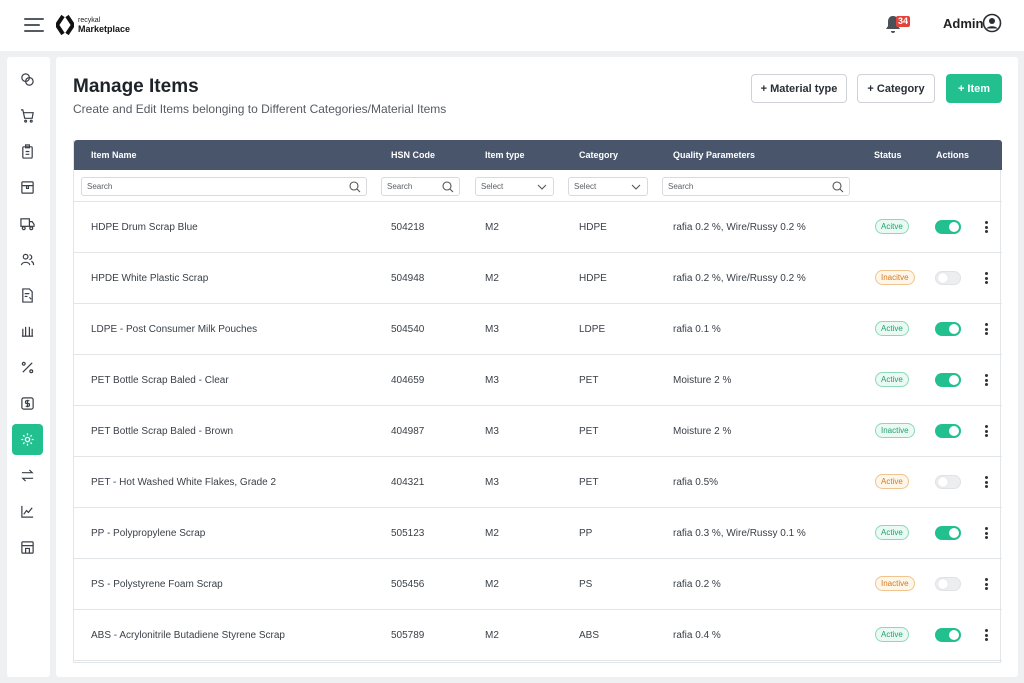 Image resolution: width=1024 pixels, height=683 pixels. What do you see at coordinates (992, 23) in the screenshot?
I see `user-avatar-icon` at bounding box center [992, 23].